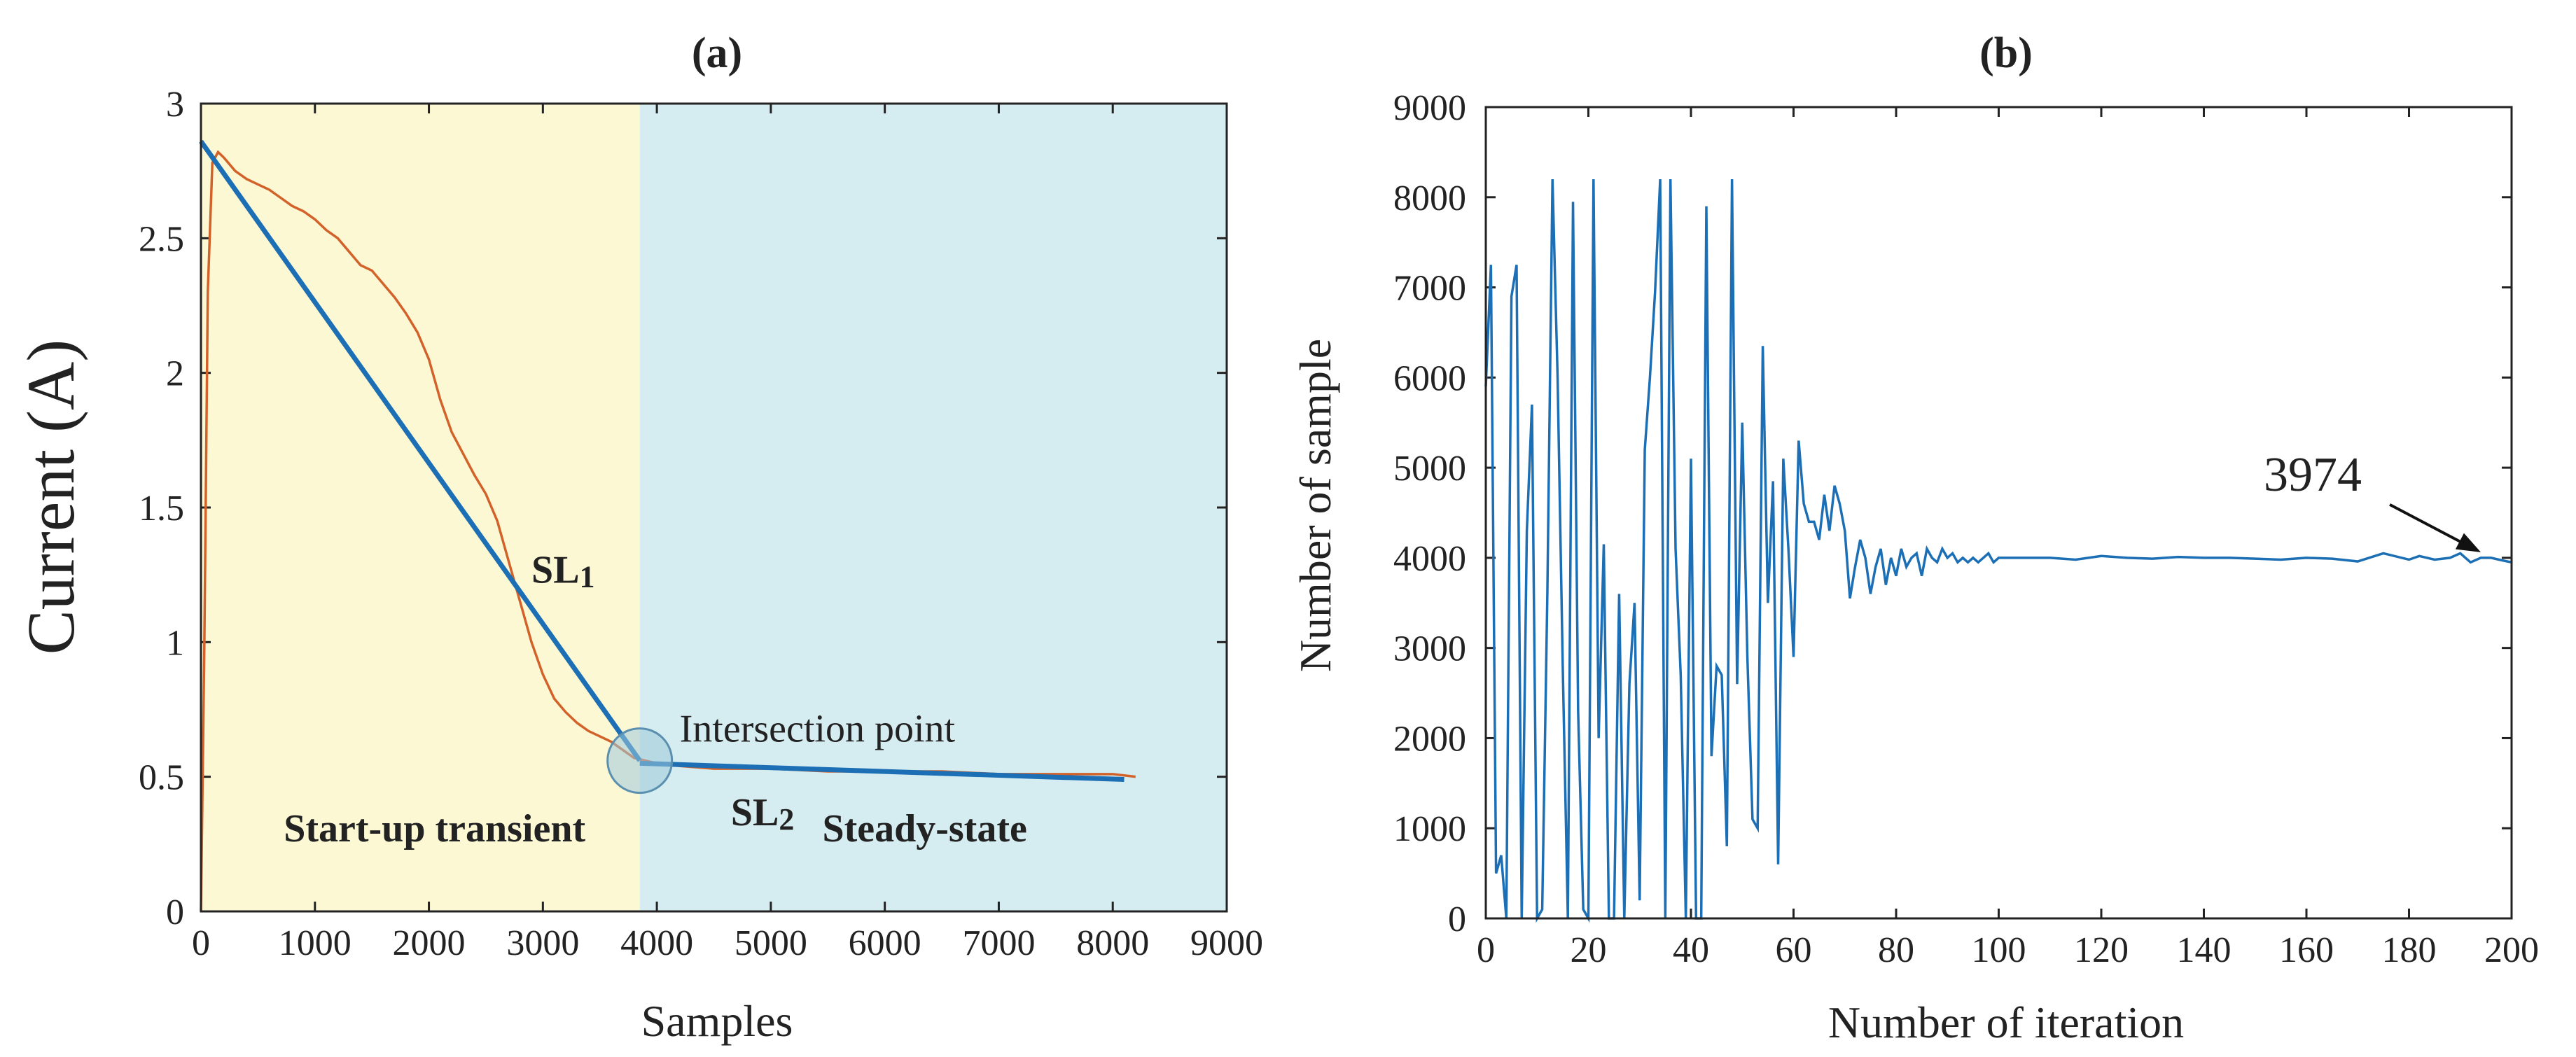 The width and height of the screenshot is (2576, 1057). I want to click on y-tick-label: 1.5, so click(161, 508).